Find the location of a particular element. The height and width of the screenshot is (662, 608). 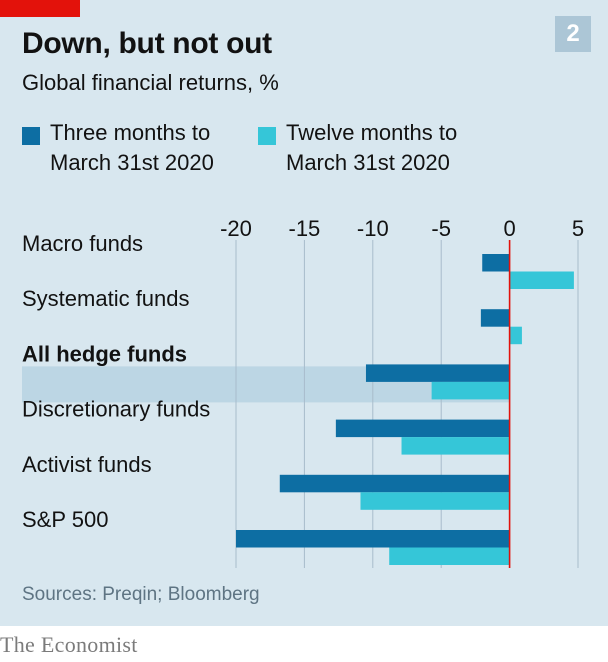

chart-title: Down, but not out is located at coordinates (147, 43).